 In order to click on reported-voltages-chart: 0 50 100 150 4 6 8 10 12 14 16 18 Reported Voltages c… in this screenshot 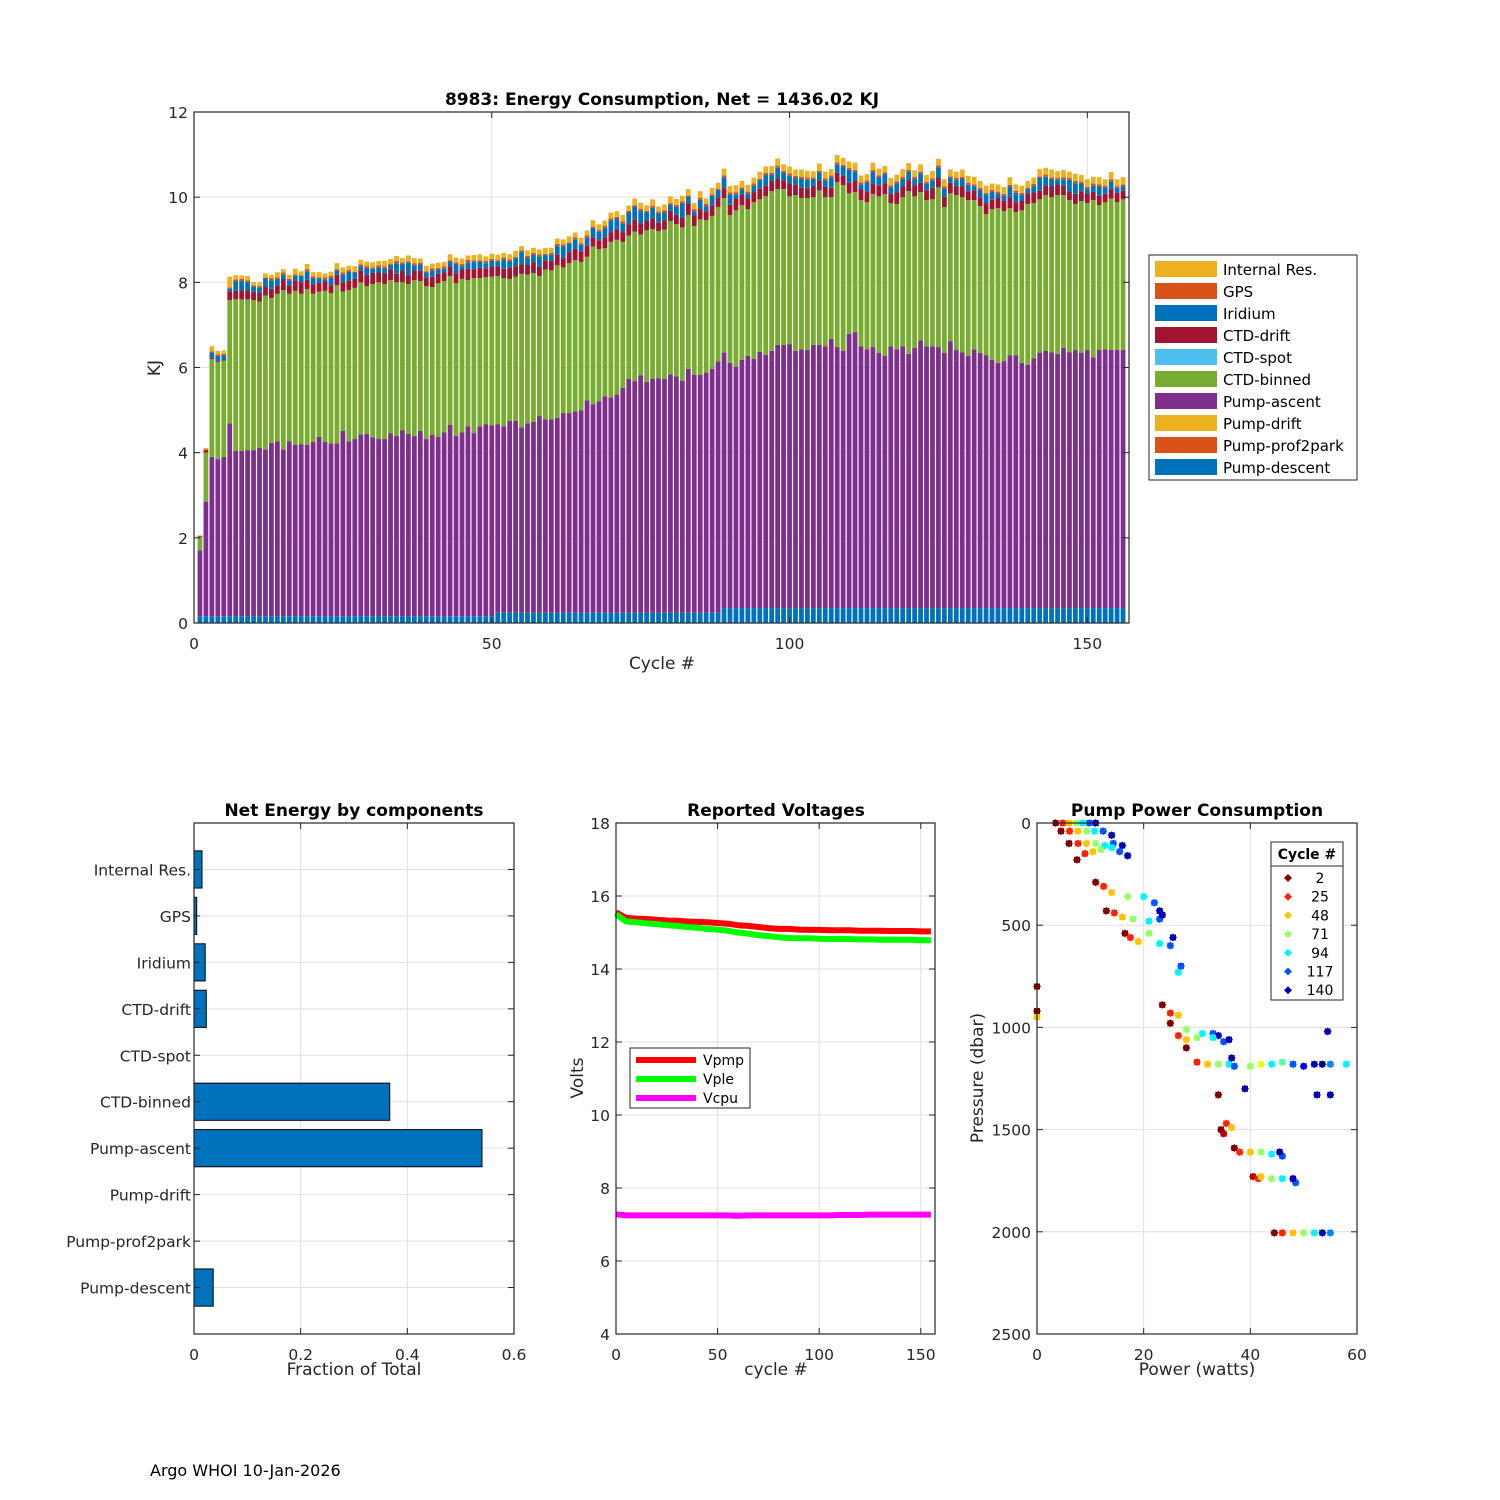, I will do `click(752, 1090)`.